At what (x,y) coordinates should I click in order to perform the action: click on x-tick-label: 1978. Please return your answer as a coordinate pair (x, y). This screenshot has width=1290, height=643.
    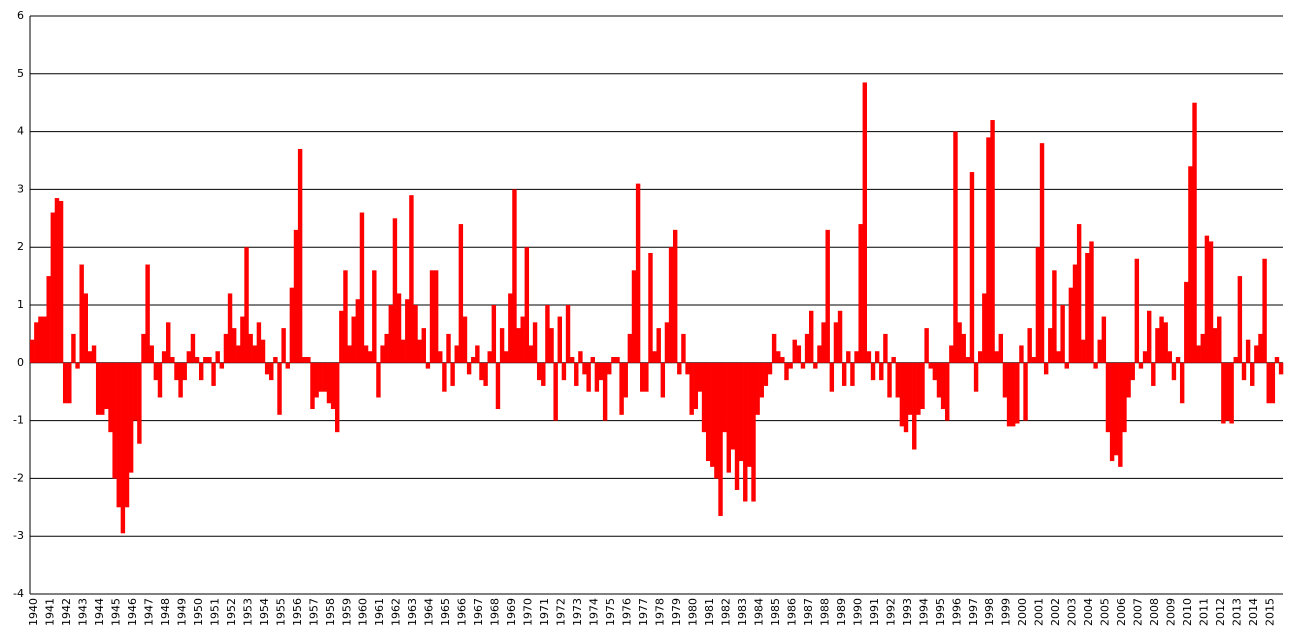
    Looking at the image, I should click on (660, 612).